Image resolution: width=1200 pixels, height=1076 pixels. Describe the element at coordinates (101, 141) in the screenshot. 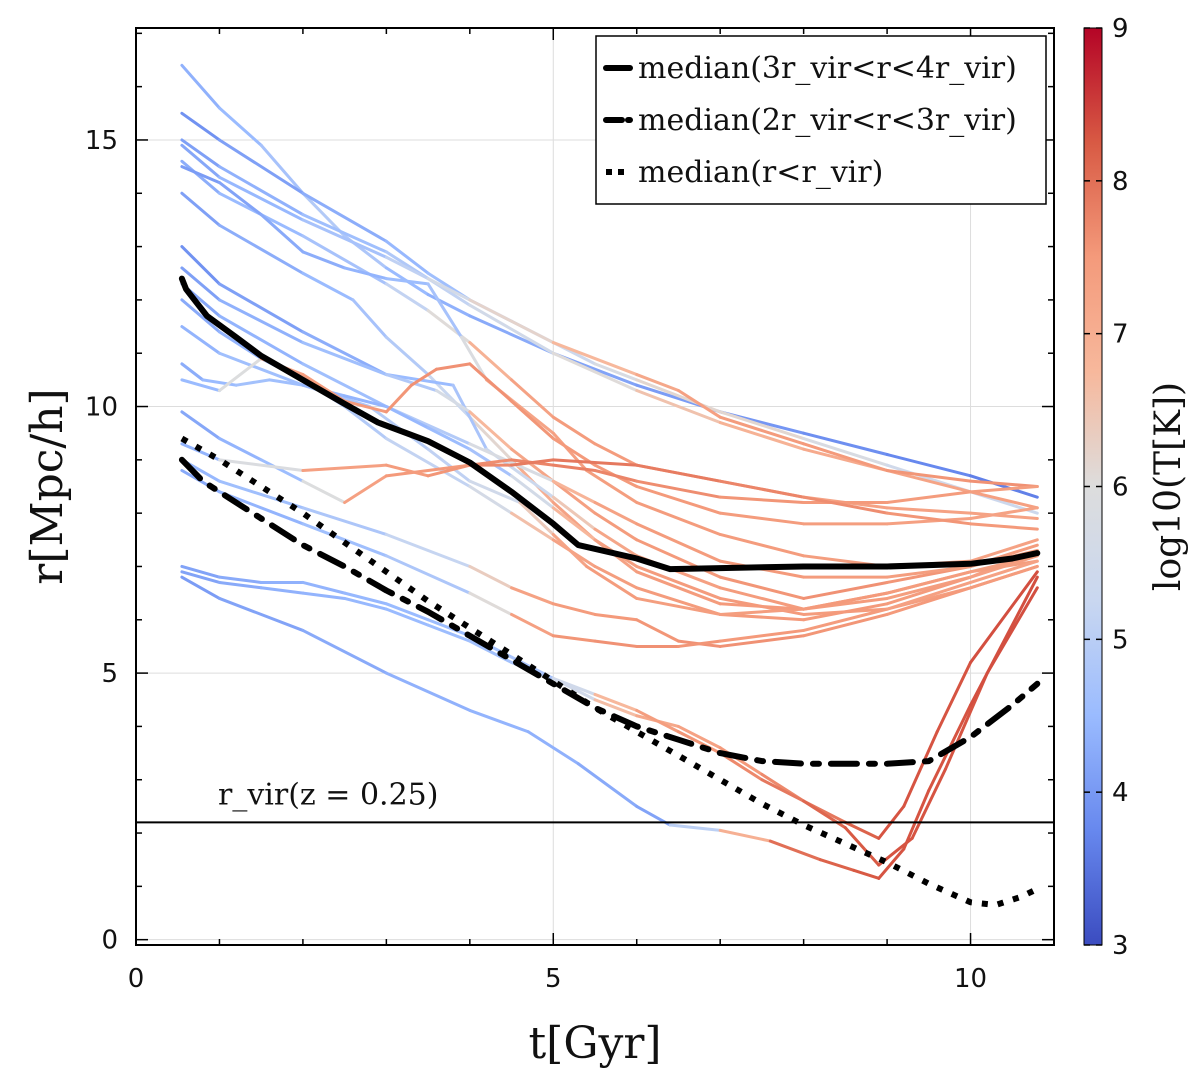

I see `y-tick-label: 15` at that location.